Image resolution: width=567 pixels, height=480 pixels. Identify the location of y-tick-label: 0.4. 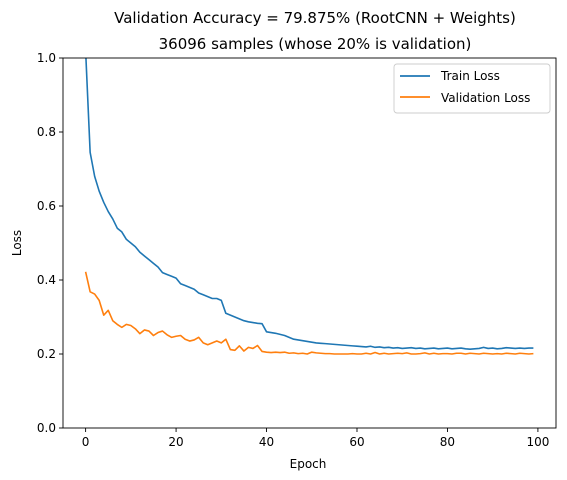
(46, 280).